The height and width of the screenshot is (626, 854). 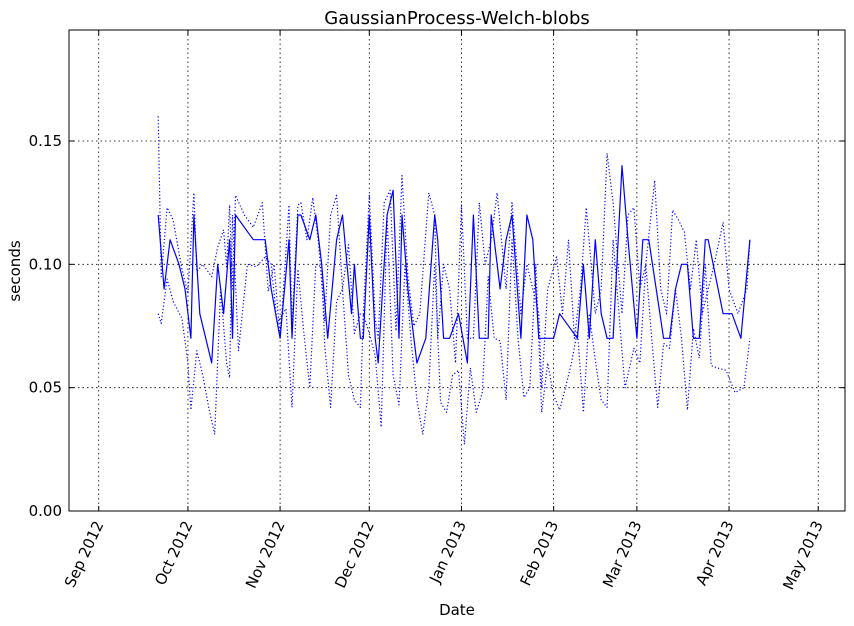 What do you see at coordinates (457, 610) in the screenshot?
I see `x-axis-label: Date` at bounding box center [457, 610].